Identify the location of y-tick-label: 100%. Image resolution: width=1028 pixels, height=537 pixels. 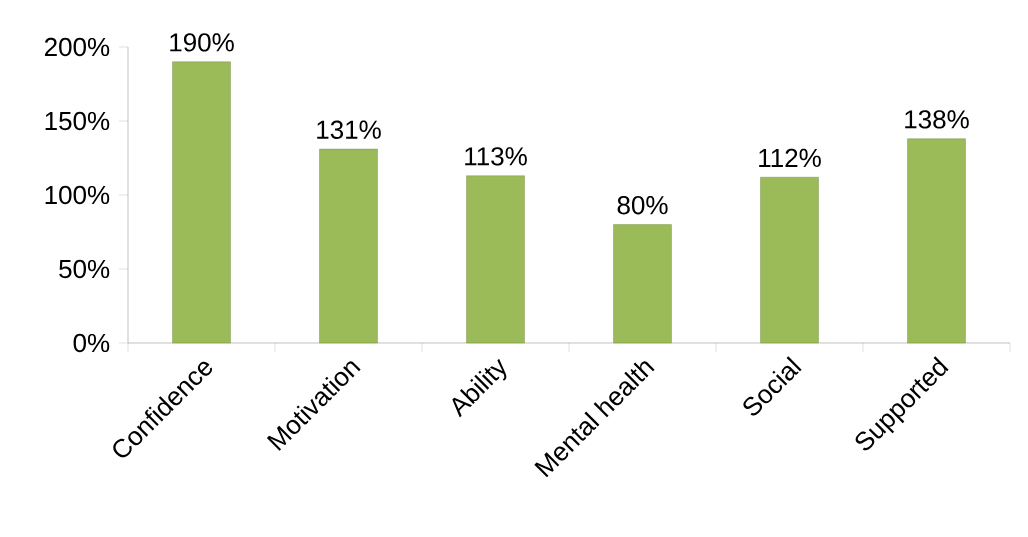
(77, 195).